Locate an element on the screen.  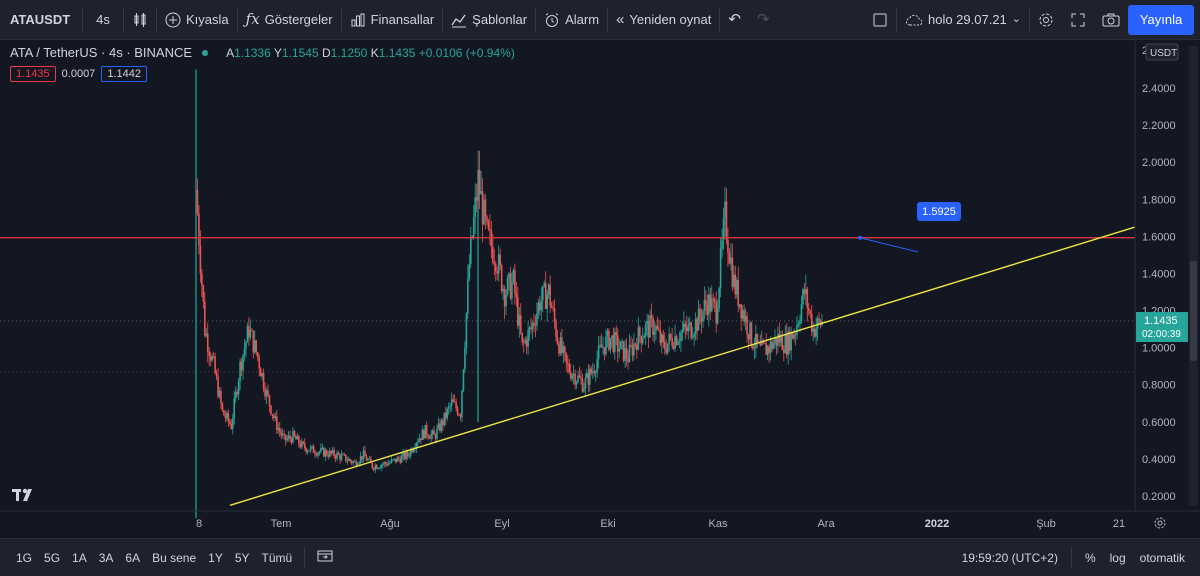
publish-button: Yayınla is located at coordinates (1161, 19).